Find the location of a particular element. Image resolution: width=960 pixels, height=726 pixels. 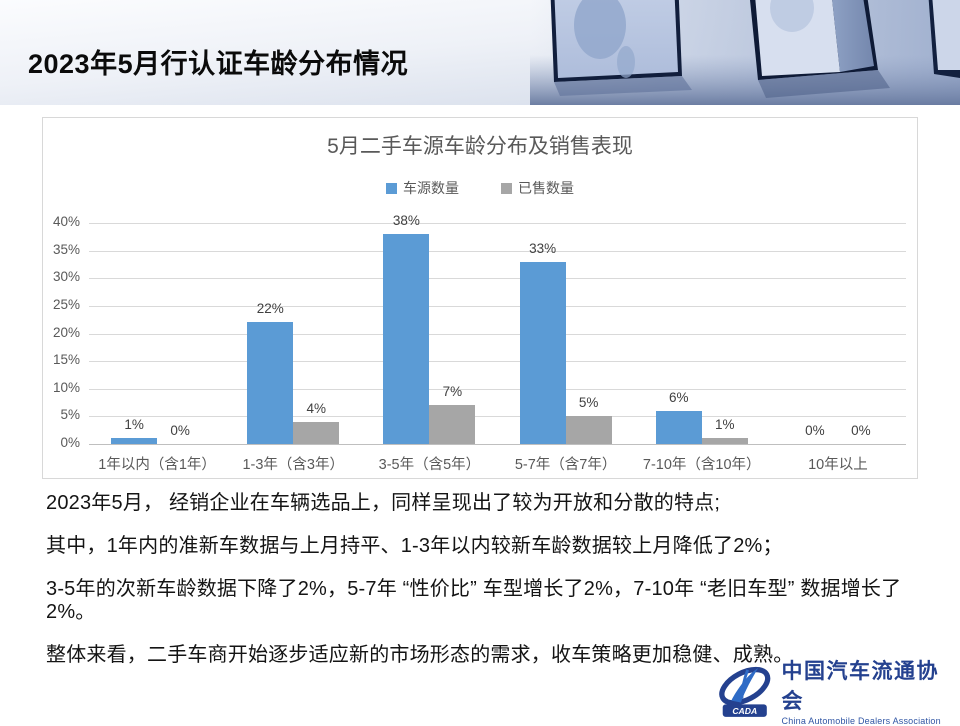

bar-车源数量-2 is located at coordinates (406, 339).